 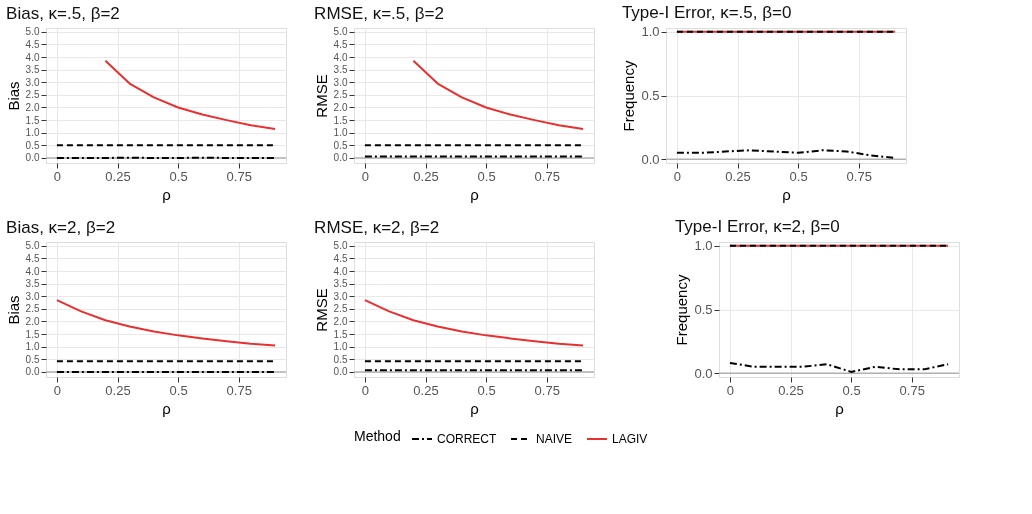 I want to click on legend-title: Method, so click(x=377, y=436).